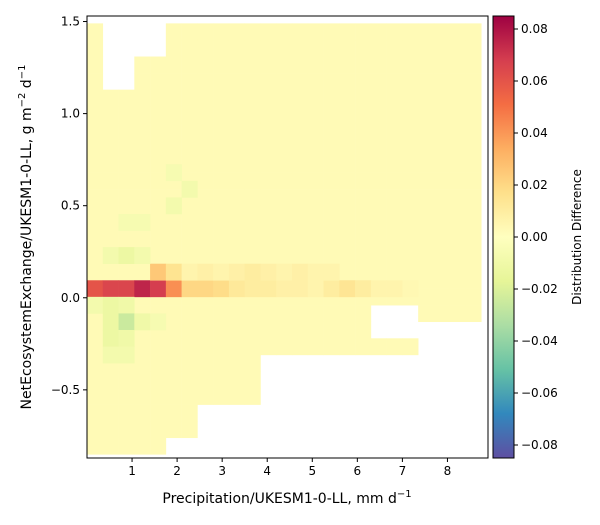 This screenshot has width=600, height=525. Describe the element at coordinates (534, 237) in the screenshot. I see `colorbar-tick-label: 0.00` at that location.